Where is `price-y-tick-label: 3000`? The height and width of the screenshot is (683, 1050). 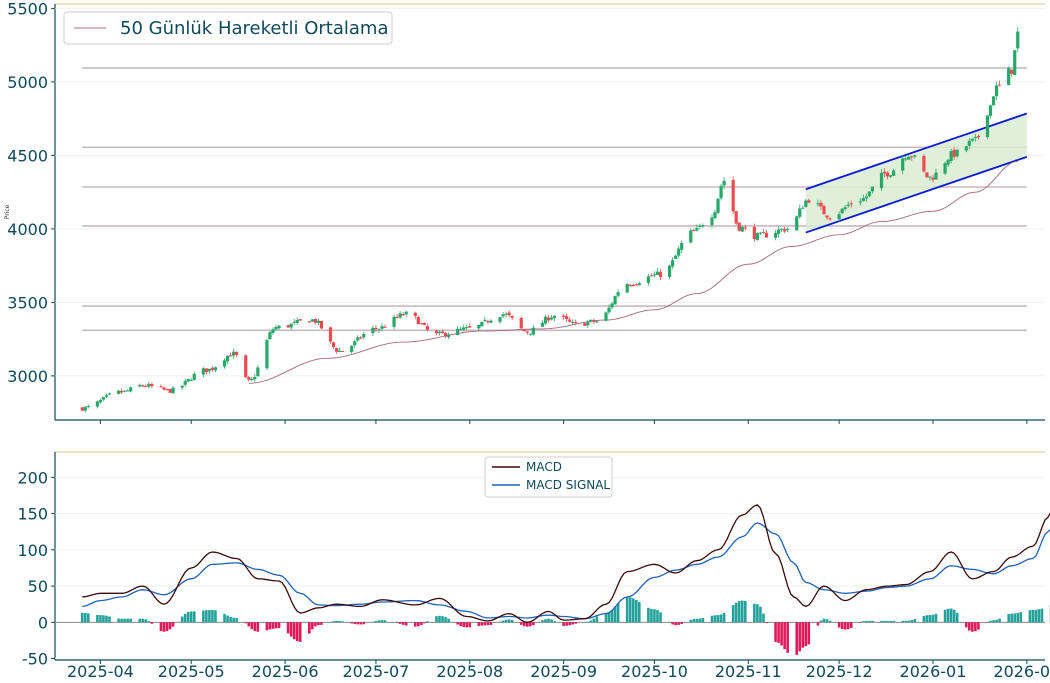
price-y-tick-label: 3000 is located at coordinates (27, 376).